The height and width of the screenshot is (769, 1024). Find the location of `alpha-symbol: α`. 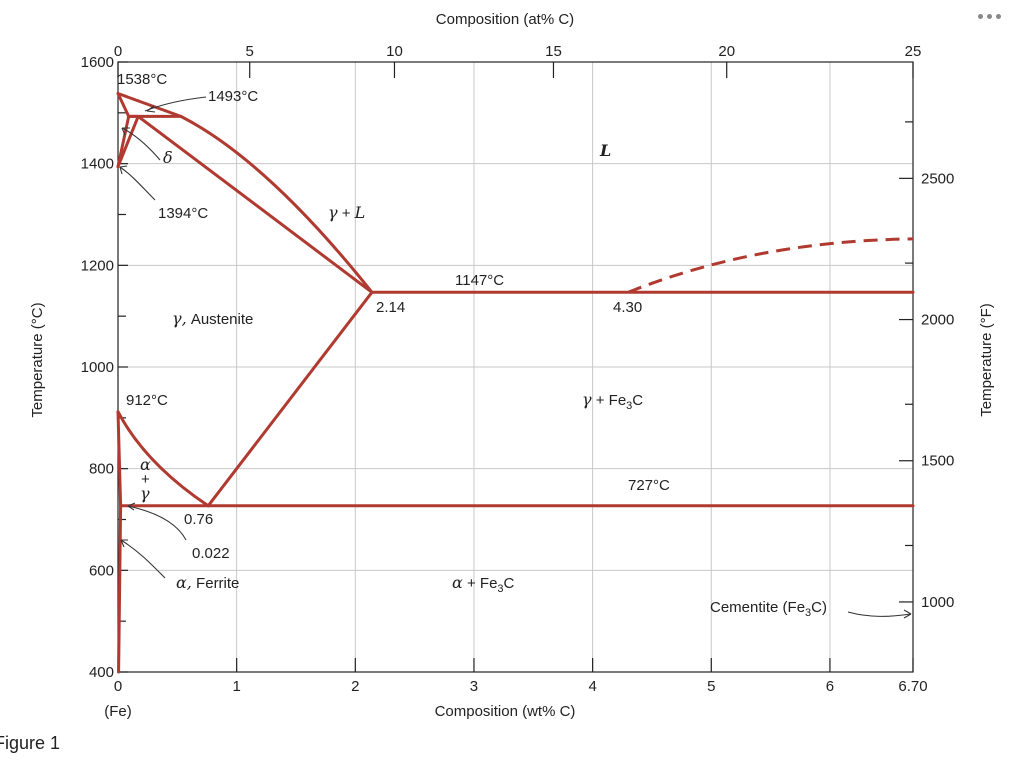

alpha-symbol: α is located at coordinates (457, 582).